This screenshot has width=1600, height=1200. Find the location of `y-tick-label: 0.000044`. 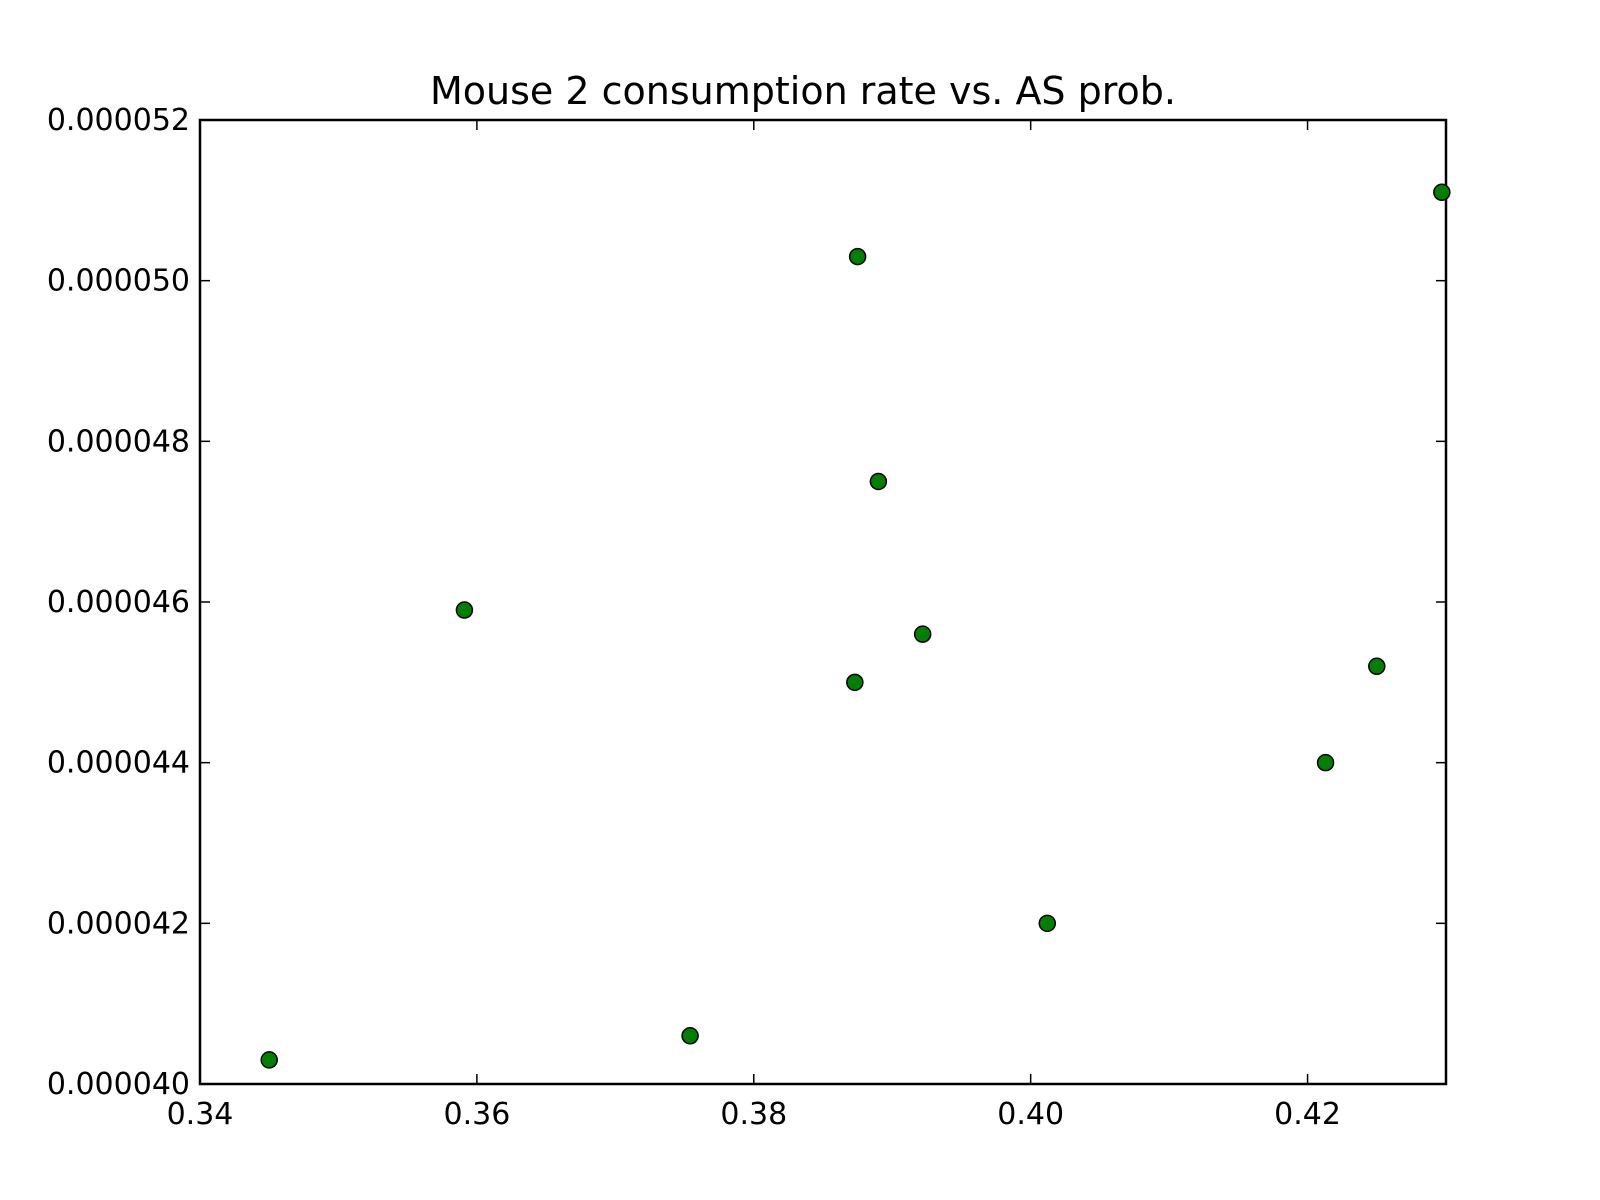

y-tick-label: 0.000044 is located at coordinates (118, 763).